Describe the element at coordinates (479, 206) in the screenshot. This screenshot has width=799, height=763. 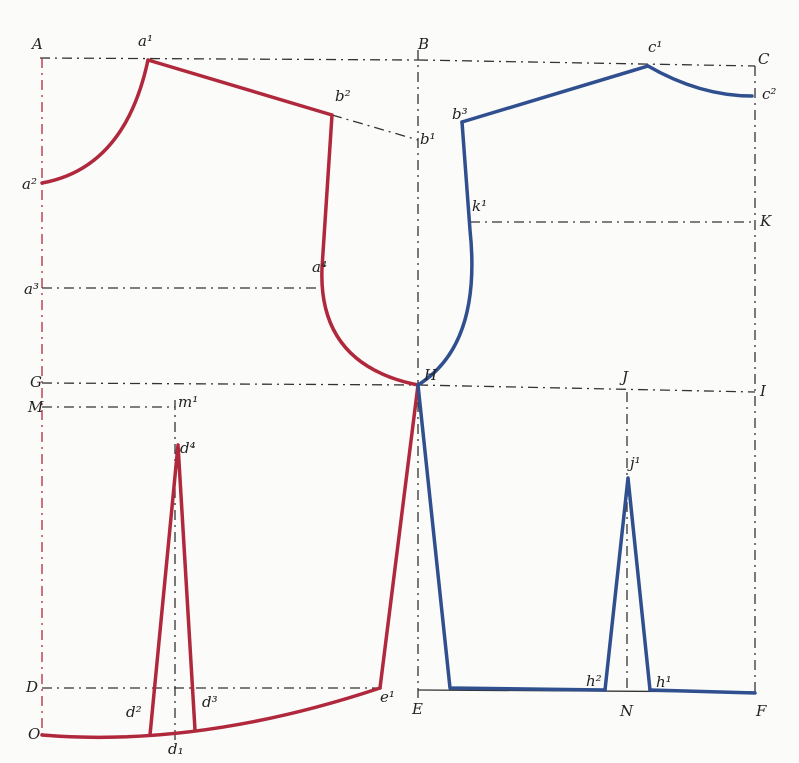
I see `point-label: k¹` at that location.